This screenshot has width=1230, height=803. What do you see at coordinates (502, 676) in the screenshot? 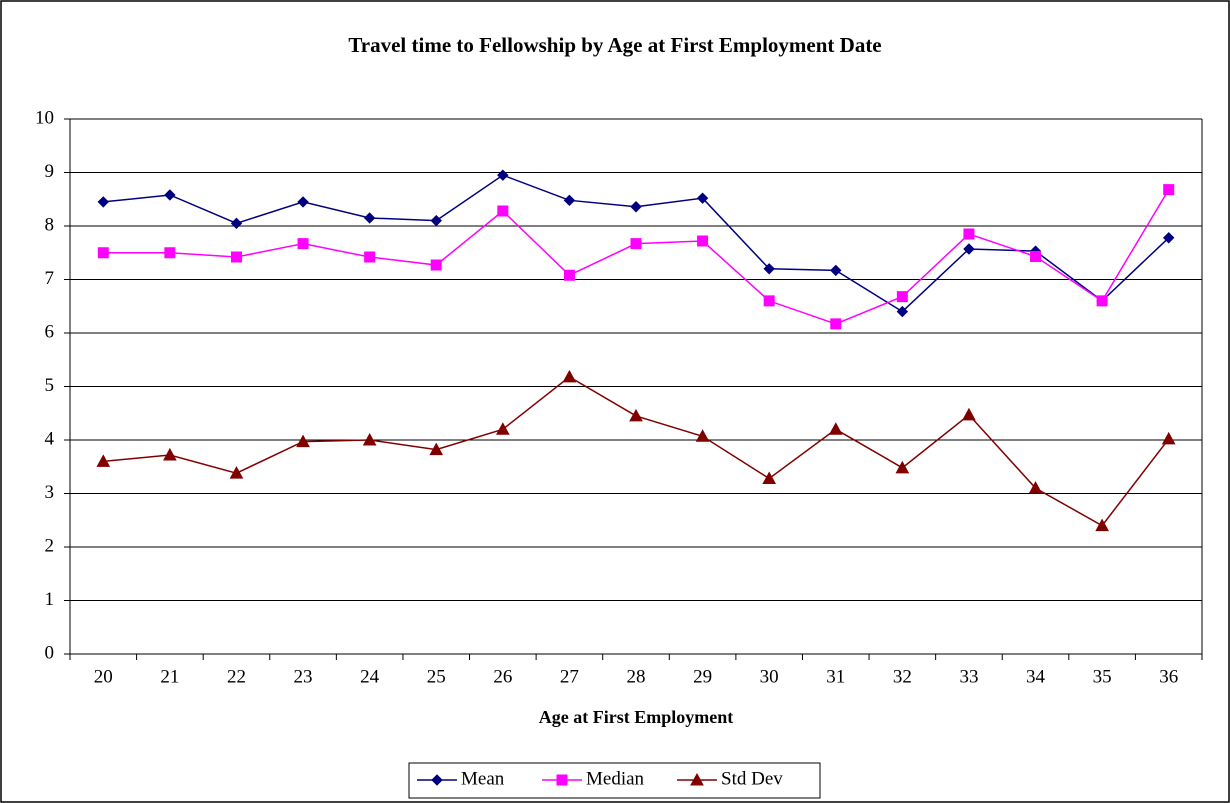
I see `x-tick-label: 26` at bounding box center [502, 676].